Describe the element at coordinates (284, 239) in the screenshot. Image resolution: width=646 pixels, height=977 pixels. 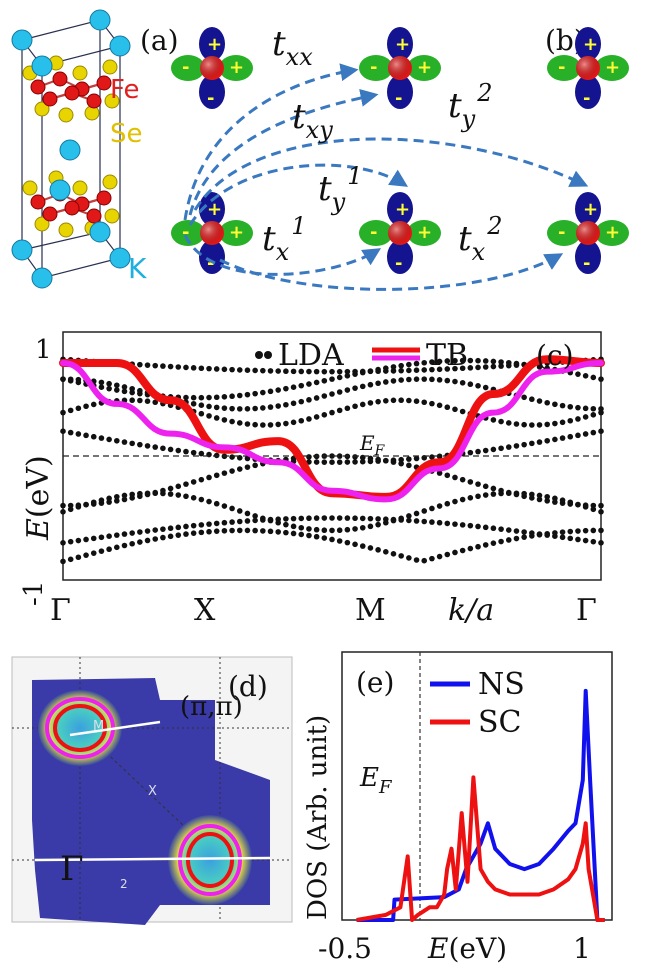
I see `label-tx1: tx1` at that location.